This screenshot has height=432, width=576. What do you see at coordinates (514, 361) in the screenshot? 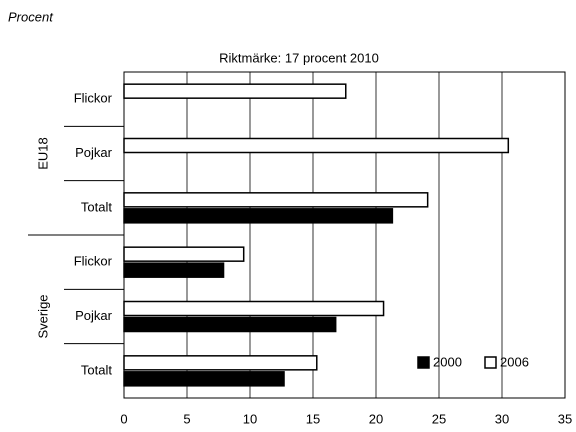
I see `legend-label: 2006` at bounding box center [514, 361].